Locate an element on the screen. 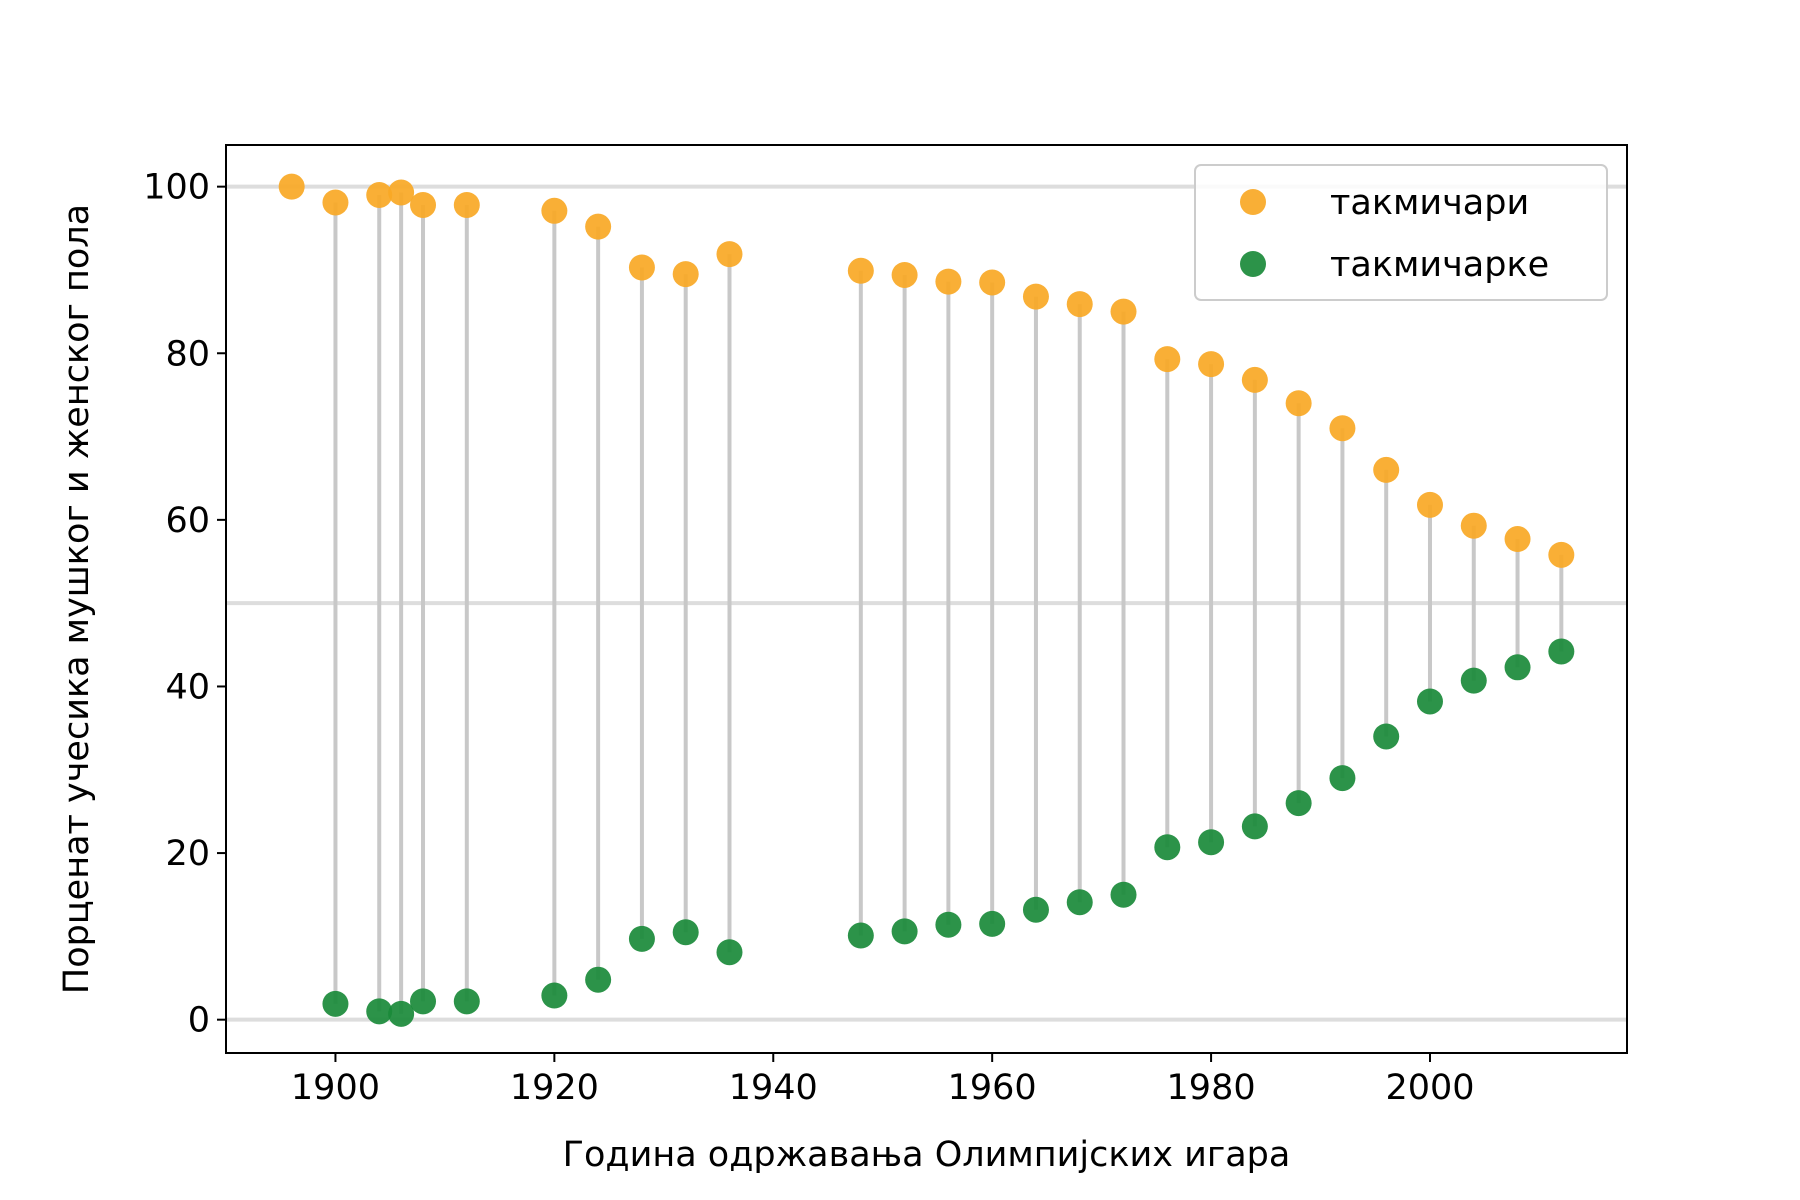 The width and height of the screenshot is (1800, 1200). y-tick-label: 20 is located at coordinates (187, 854).